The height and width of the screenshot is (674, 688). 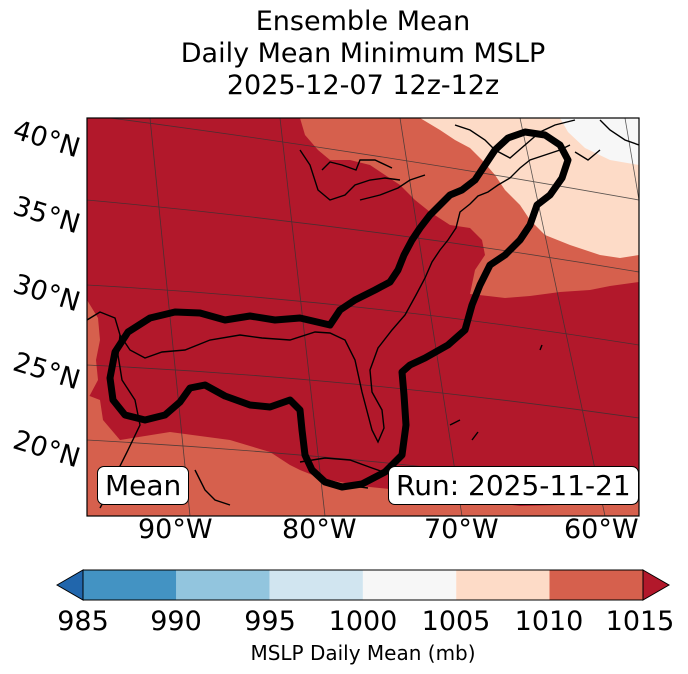 I want to click on colorbar-tick-1015: 1015, so click(x=640, y=621).